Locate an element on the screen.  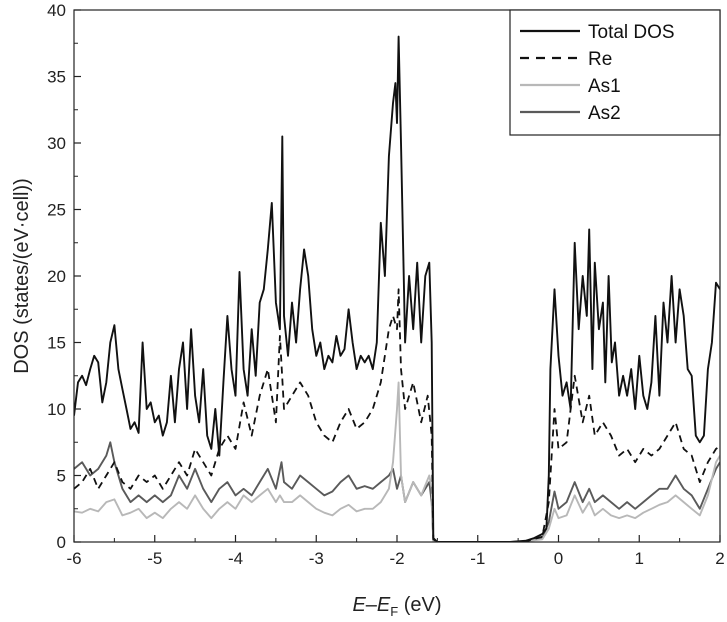
x-tick-label: 0 is located at coordinates (558, 558).